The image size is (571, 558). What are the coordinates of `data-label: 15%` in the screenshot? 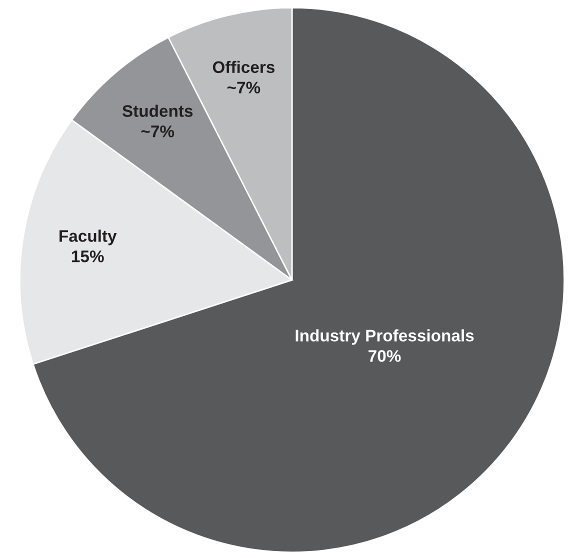 It's located at (88, 256).